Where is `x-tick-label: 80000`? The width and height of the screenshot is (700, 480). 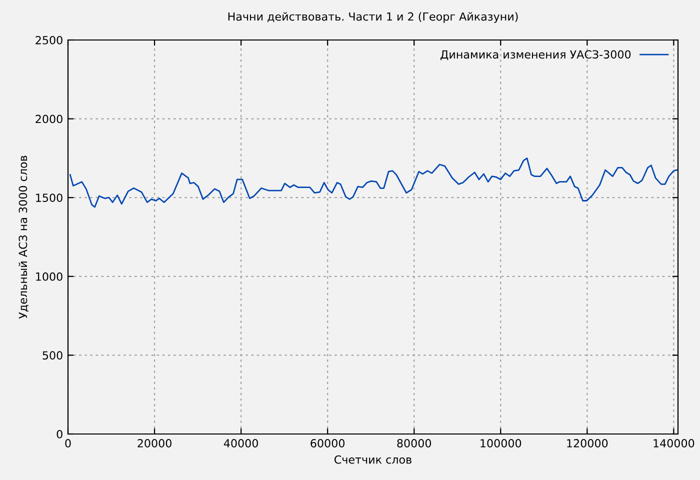 x-tick-label: 80000 is located at coordinates (414, 443).